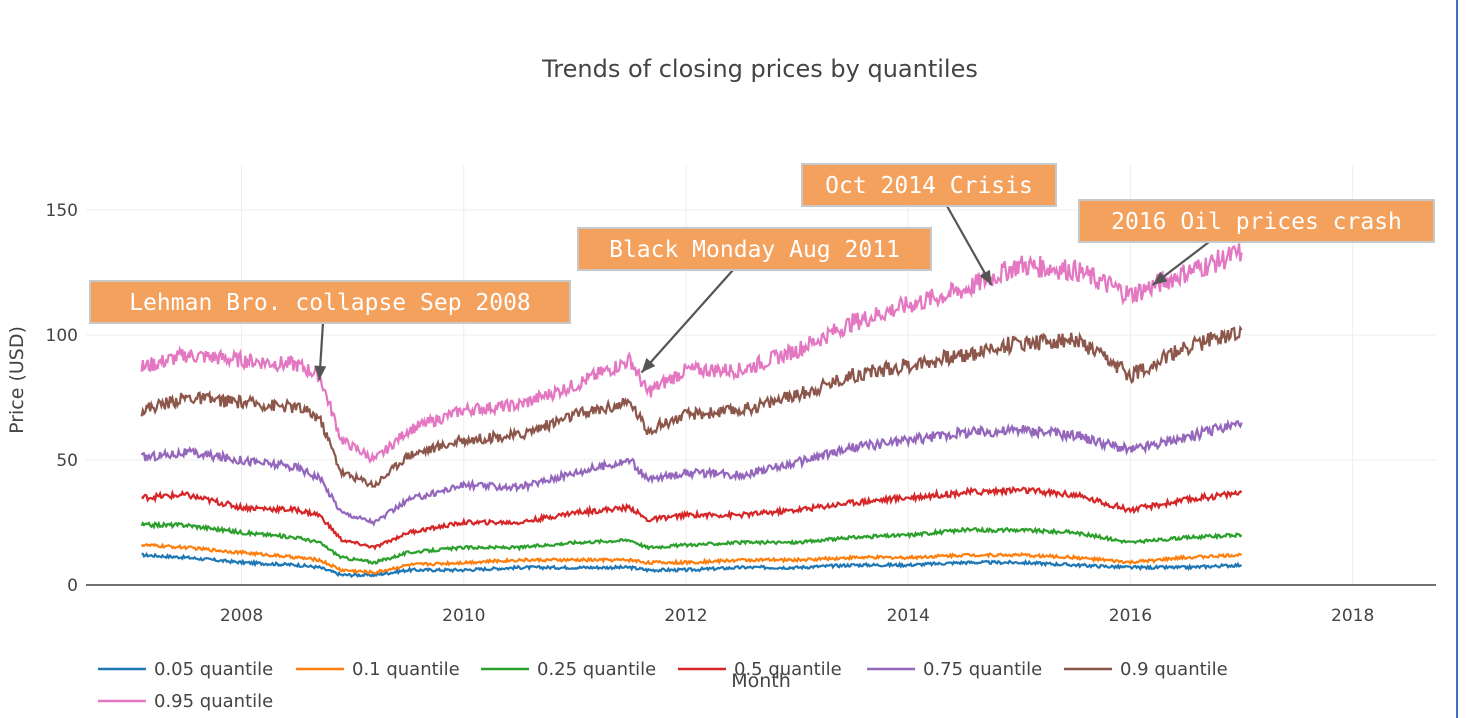  Describe the element at coordinates (692, 565) in the screenshot. I see `series-line-0-05-quantile` at that location.